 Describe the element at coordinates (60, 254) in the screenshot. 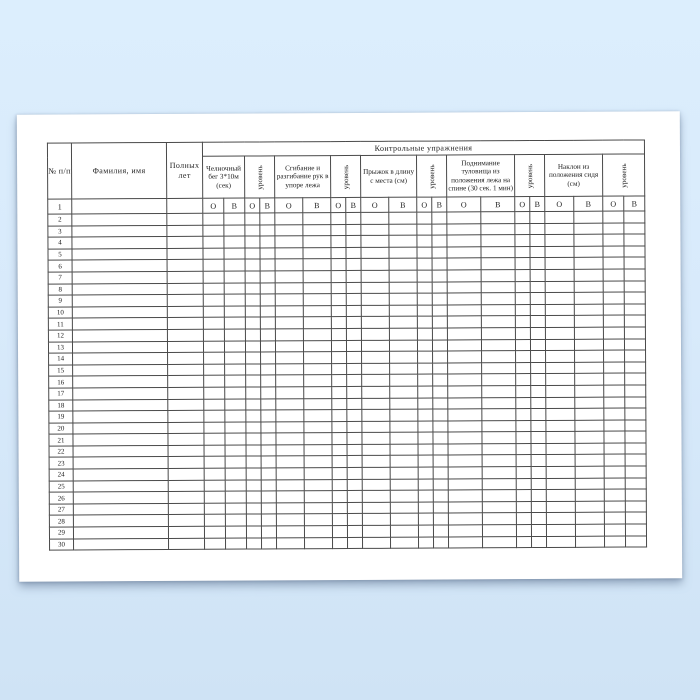

I see `row-number-cell: 5` at that location.